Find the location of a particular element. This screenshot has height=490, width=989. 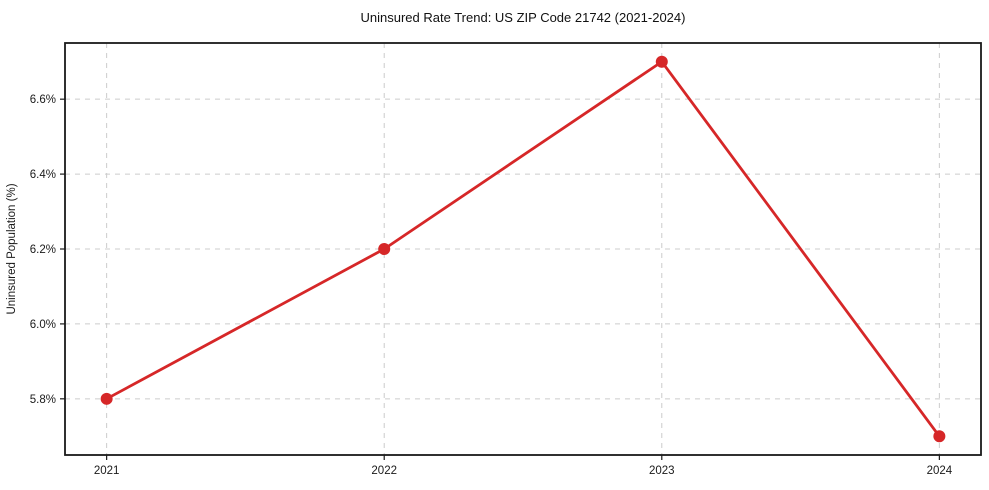

y-tick-label: 6.6% is located at coordinates (43, 100).